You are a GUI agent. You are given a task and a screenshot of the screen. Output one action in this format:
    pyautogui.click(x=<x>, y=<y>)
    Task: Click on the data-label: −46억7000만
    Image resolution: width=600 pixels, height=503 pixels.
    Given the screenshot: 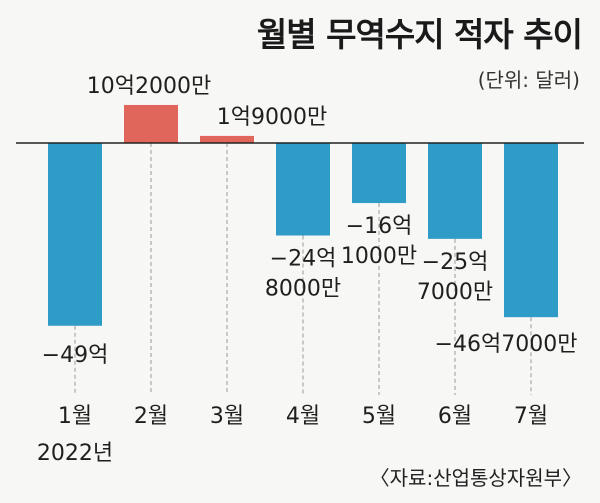 What is the action you would take?
    pyautogui.click(x=506, y=344)
    